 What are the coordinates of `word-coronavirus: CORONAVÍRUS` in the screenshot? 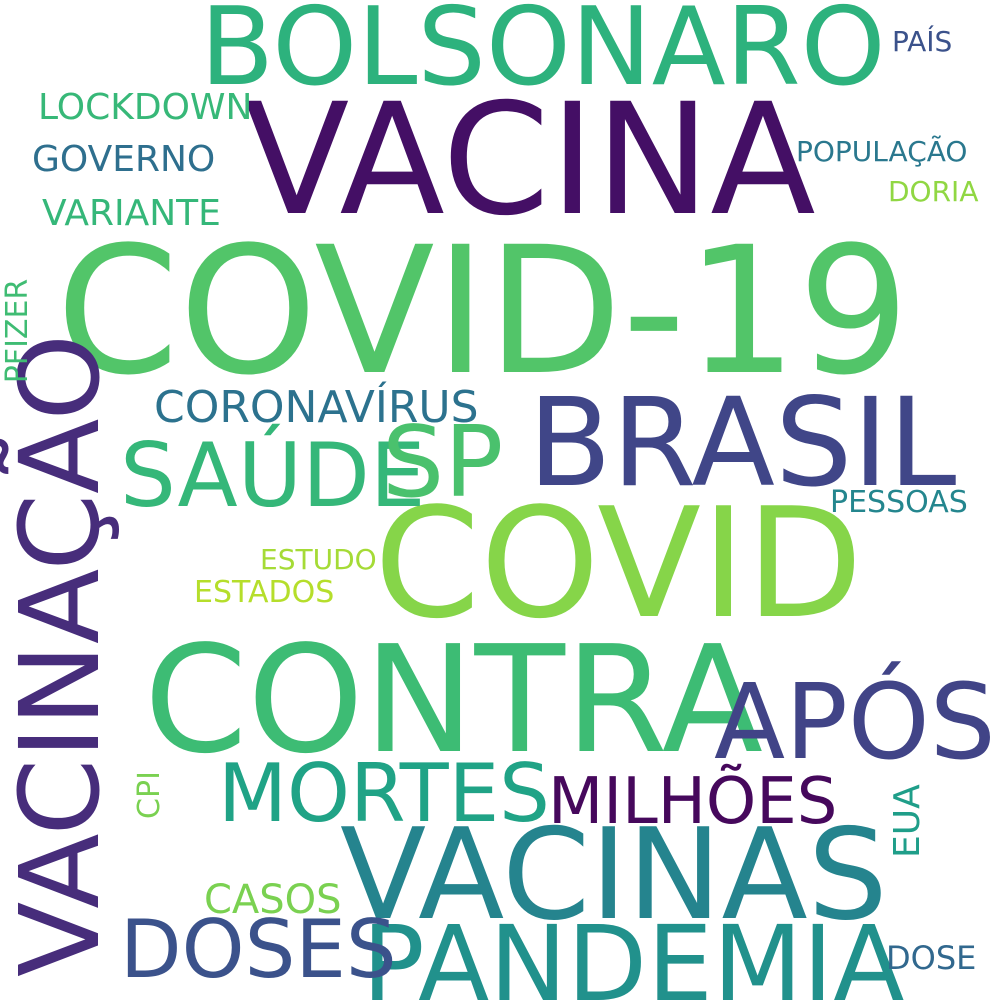 It's located at (316, 407).